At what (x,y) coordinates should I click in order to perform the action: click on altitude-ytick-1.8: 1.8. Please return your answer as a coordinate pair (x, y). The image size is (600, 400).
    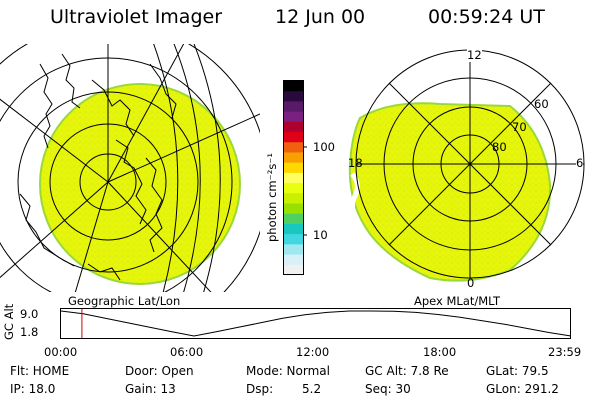
    Looking at the image, I should click on (29, 332).